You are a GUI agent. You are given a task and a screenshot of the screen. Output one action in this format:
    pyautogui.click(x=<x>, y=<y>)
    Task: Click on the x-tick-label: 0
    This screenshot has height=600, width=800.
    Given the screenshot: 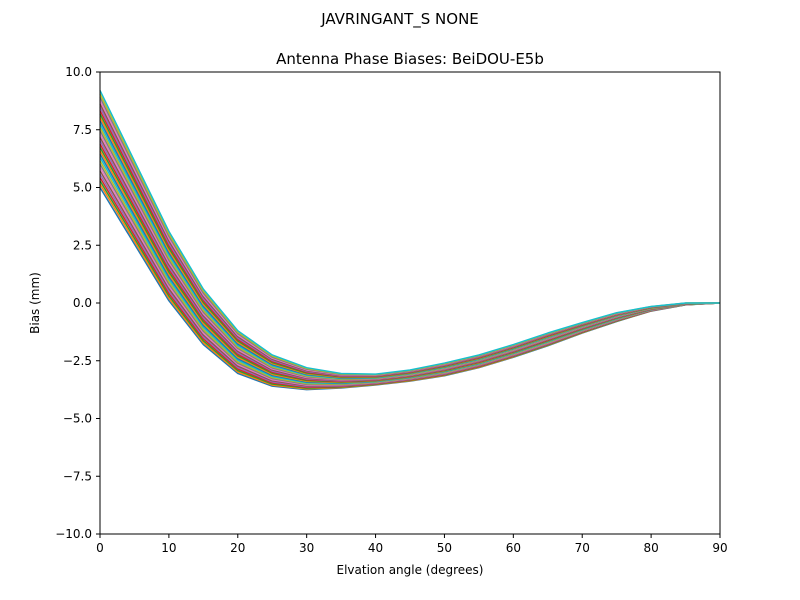 What is the action you would take?
    pyautogui.click(x=100, y=548)
    